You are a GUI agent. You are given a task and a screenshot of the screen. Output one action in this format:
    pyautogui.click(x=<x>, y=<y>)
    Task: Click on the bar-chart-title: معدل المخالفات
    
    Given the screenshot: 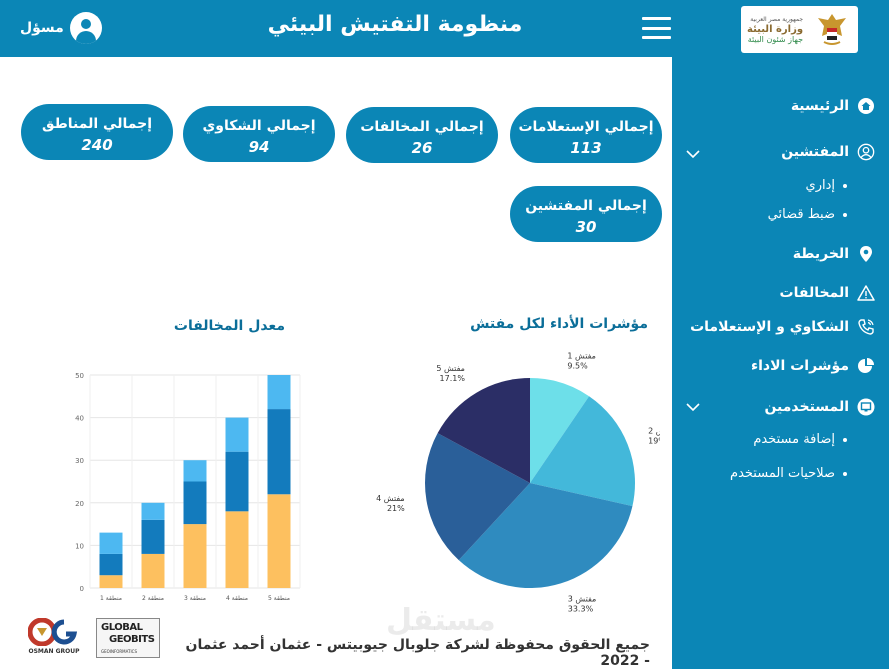 What is the action you would take?
    pyautogui.click(x=229, y=326)
    